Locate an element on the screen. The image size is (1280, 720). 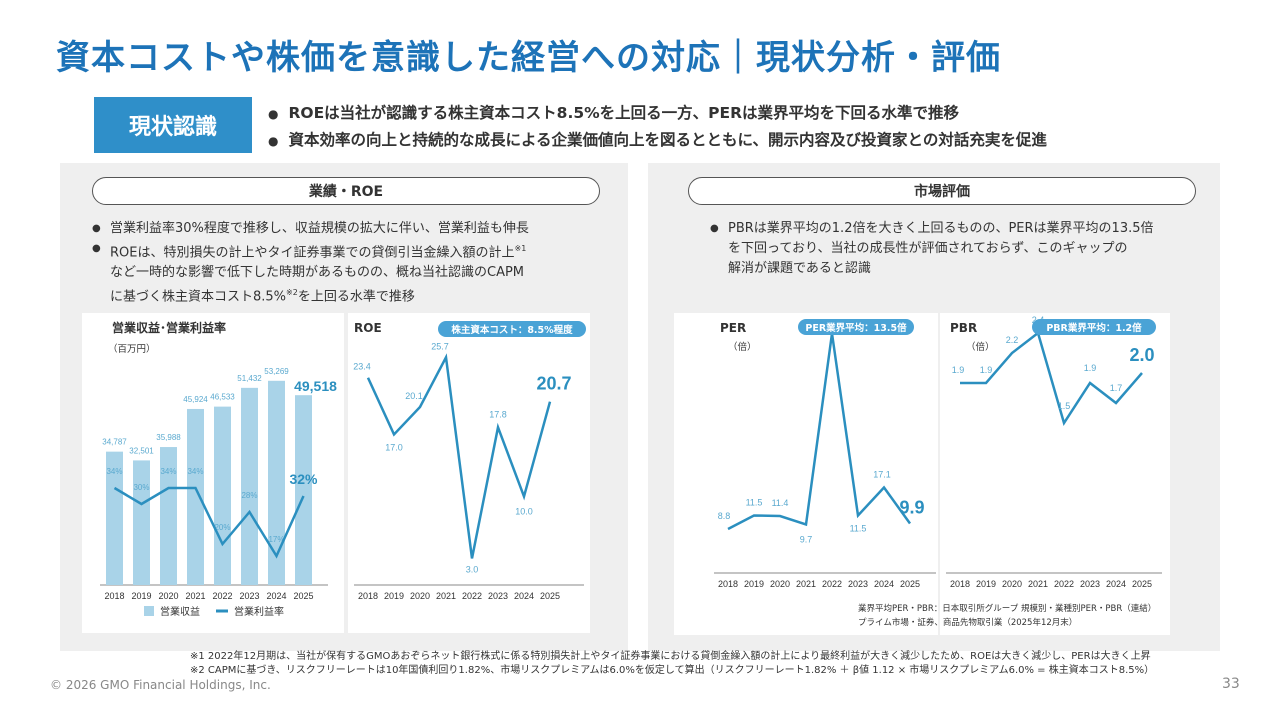
data-label: 10.0 is located at coordinates (524, 511).